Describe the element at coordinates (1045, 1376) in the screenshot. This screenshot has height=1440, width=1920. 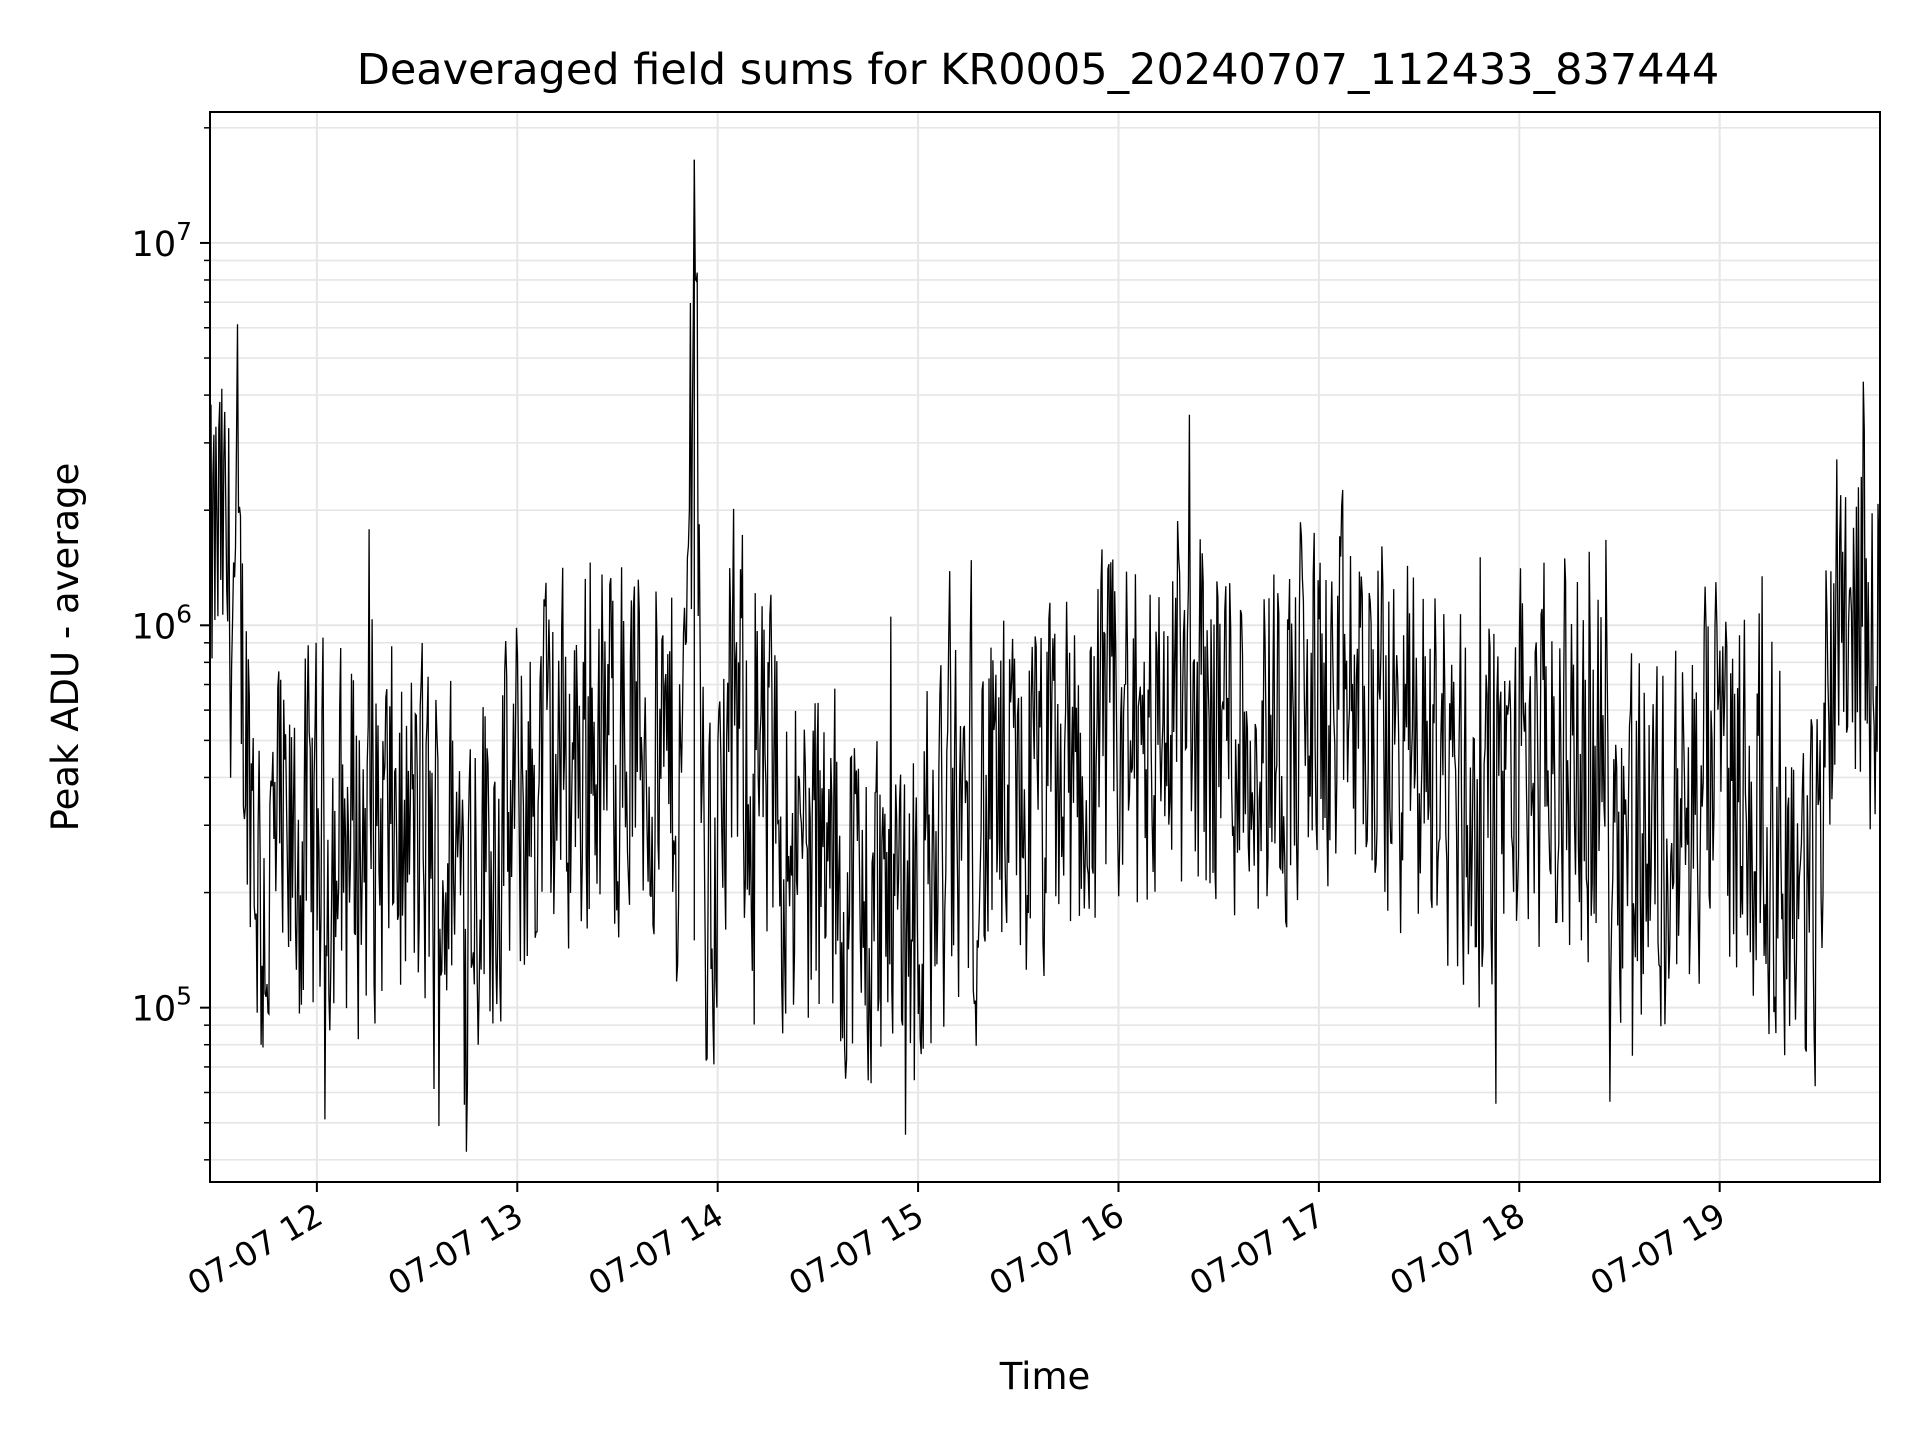
I see `x-axis-label: Time` at that location.